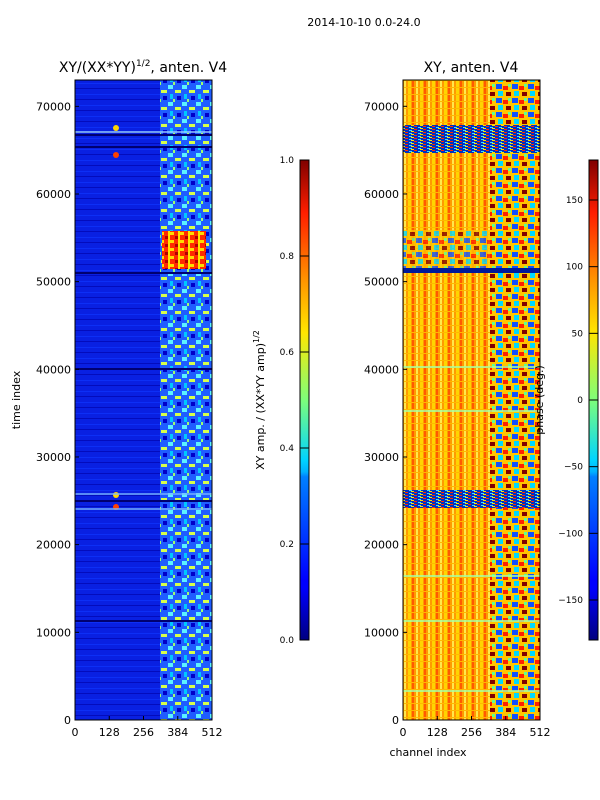 Image resolution: width=600 pixels, height=800 pixels. What do you see at coordinates (287, 257) in the screenshot?
I see `colorbar-tick-label: 0.8` at bounding box center [287, 257].